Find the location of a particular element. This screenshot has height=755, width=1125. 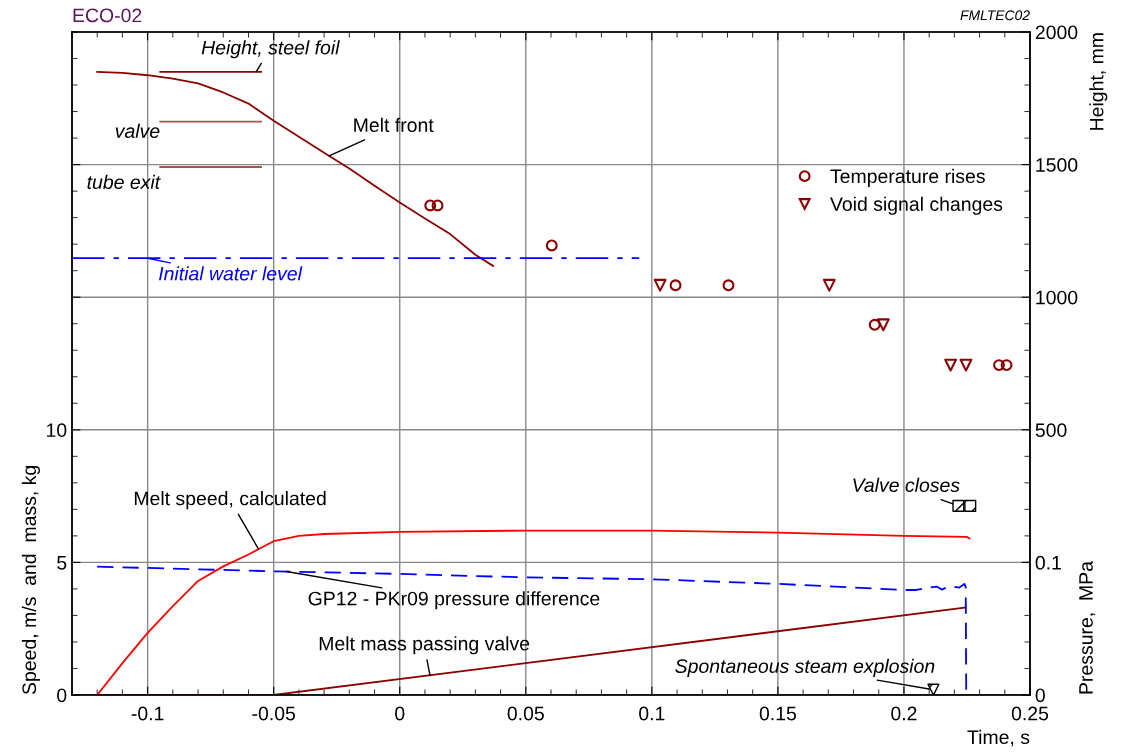

legend-label: Temperature rises is located at coordinates (907, 177).